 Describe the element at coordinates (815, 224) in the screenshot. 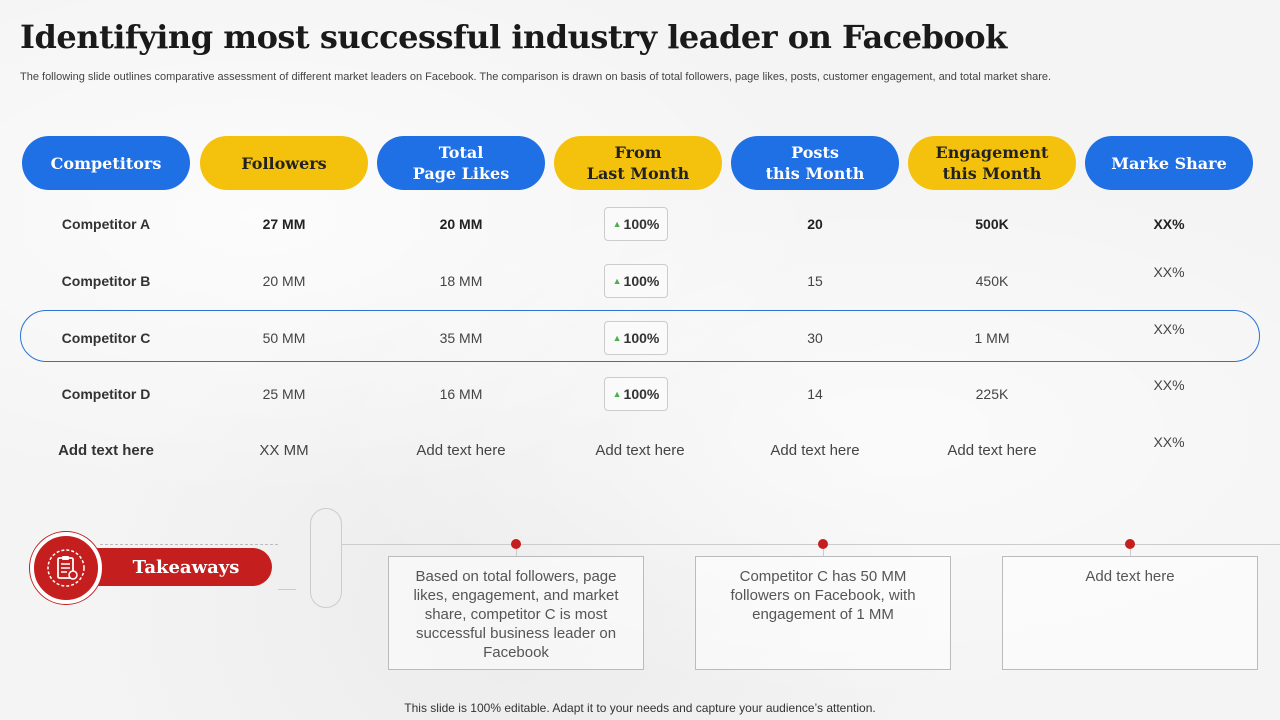

I see `row-a-posts: 20` at that location.